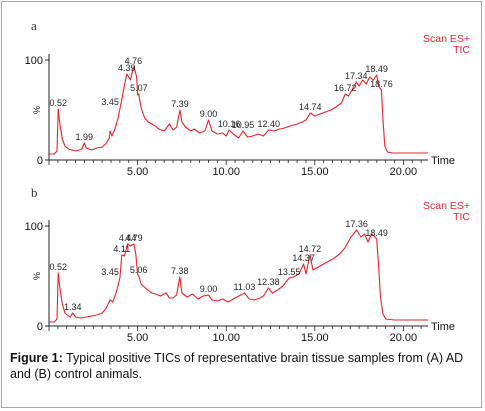 This screenshot has width=485, height=411. I want to click on peak-label: 7.39, so click(180, 104).